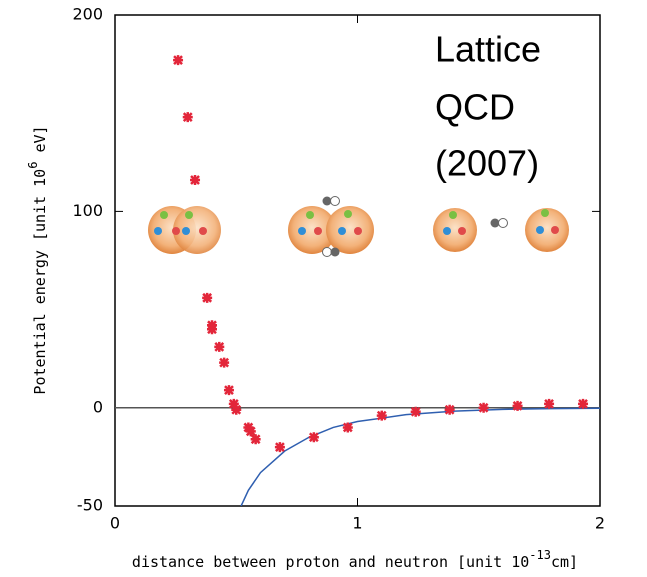 Image resolution: width=647 pixels, height=577 pixels. Describe the element at coordinates (487, 163) in the screenshot. I see `annotation: (2007)` at that location.